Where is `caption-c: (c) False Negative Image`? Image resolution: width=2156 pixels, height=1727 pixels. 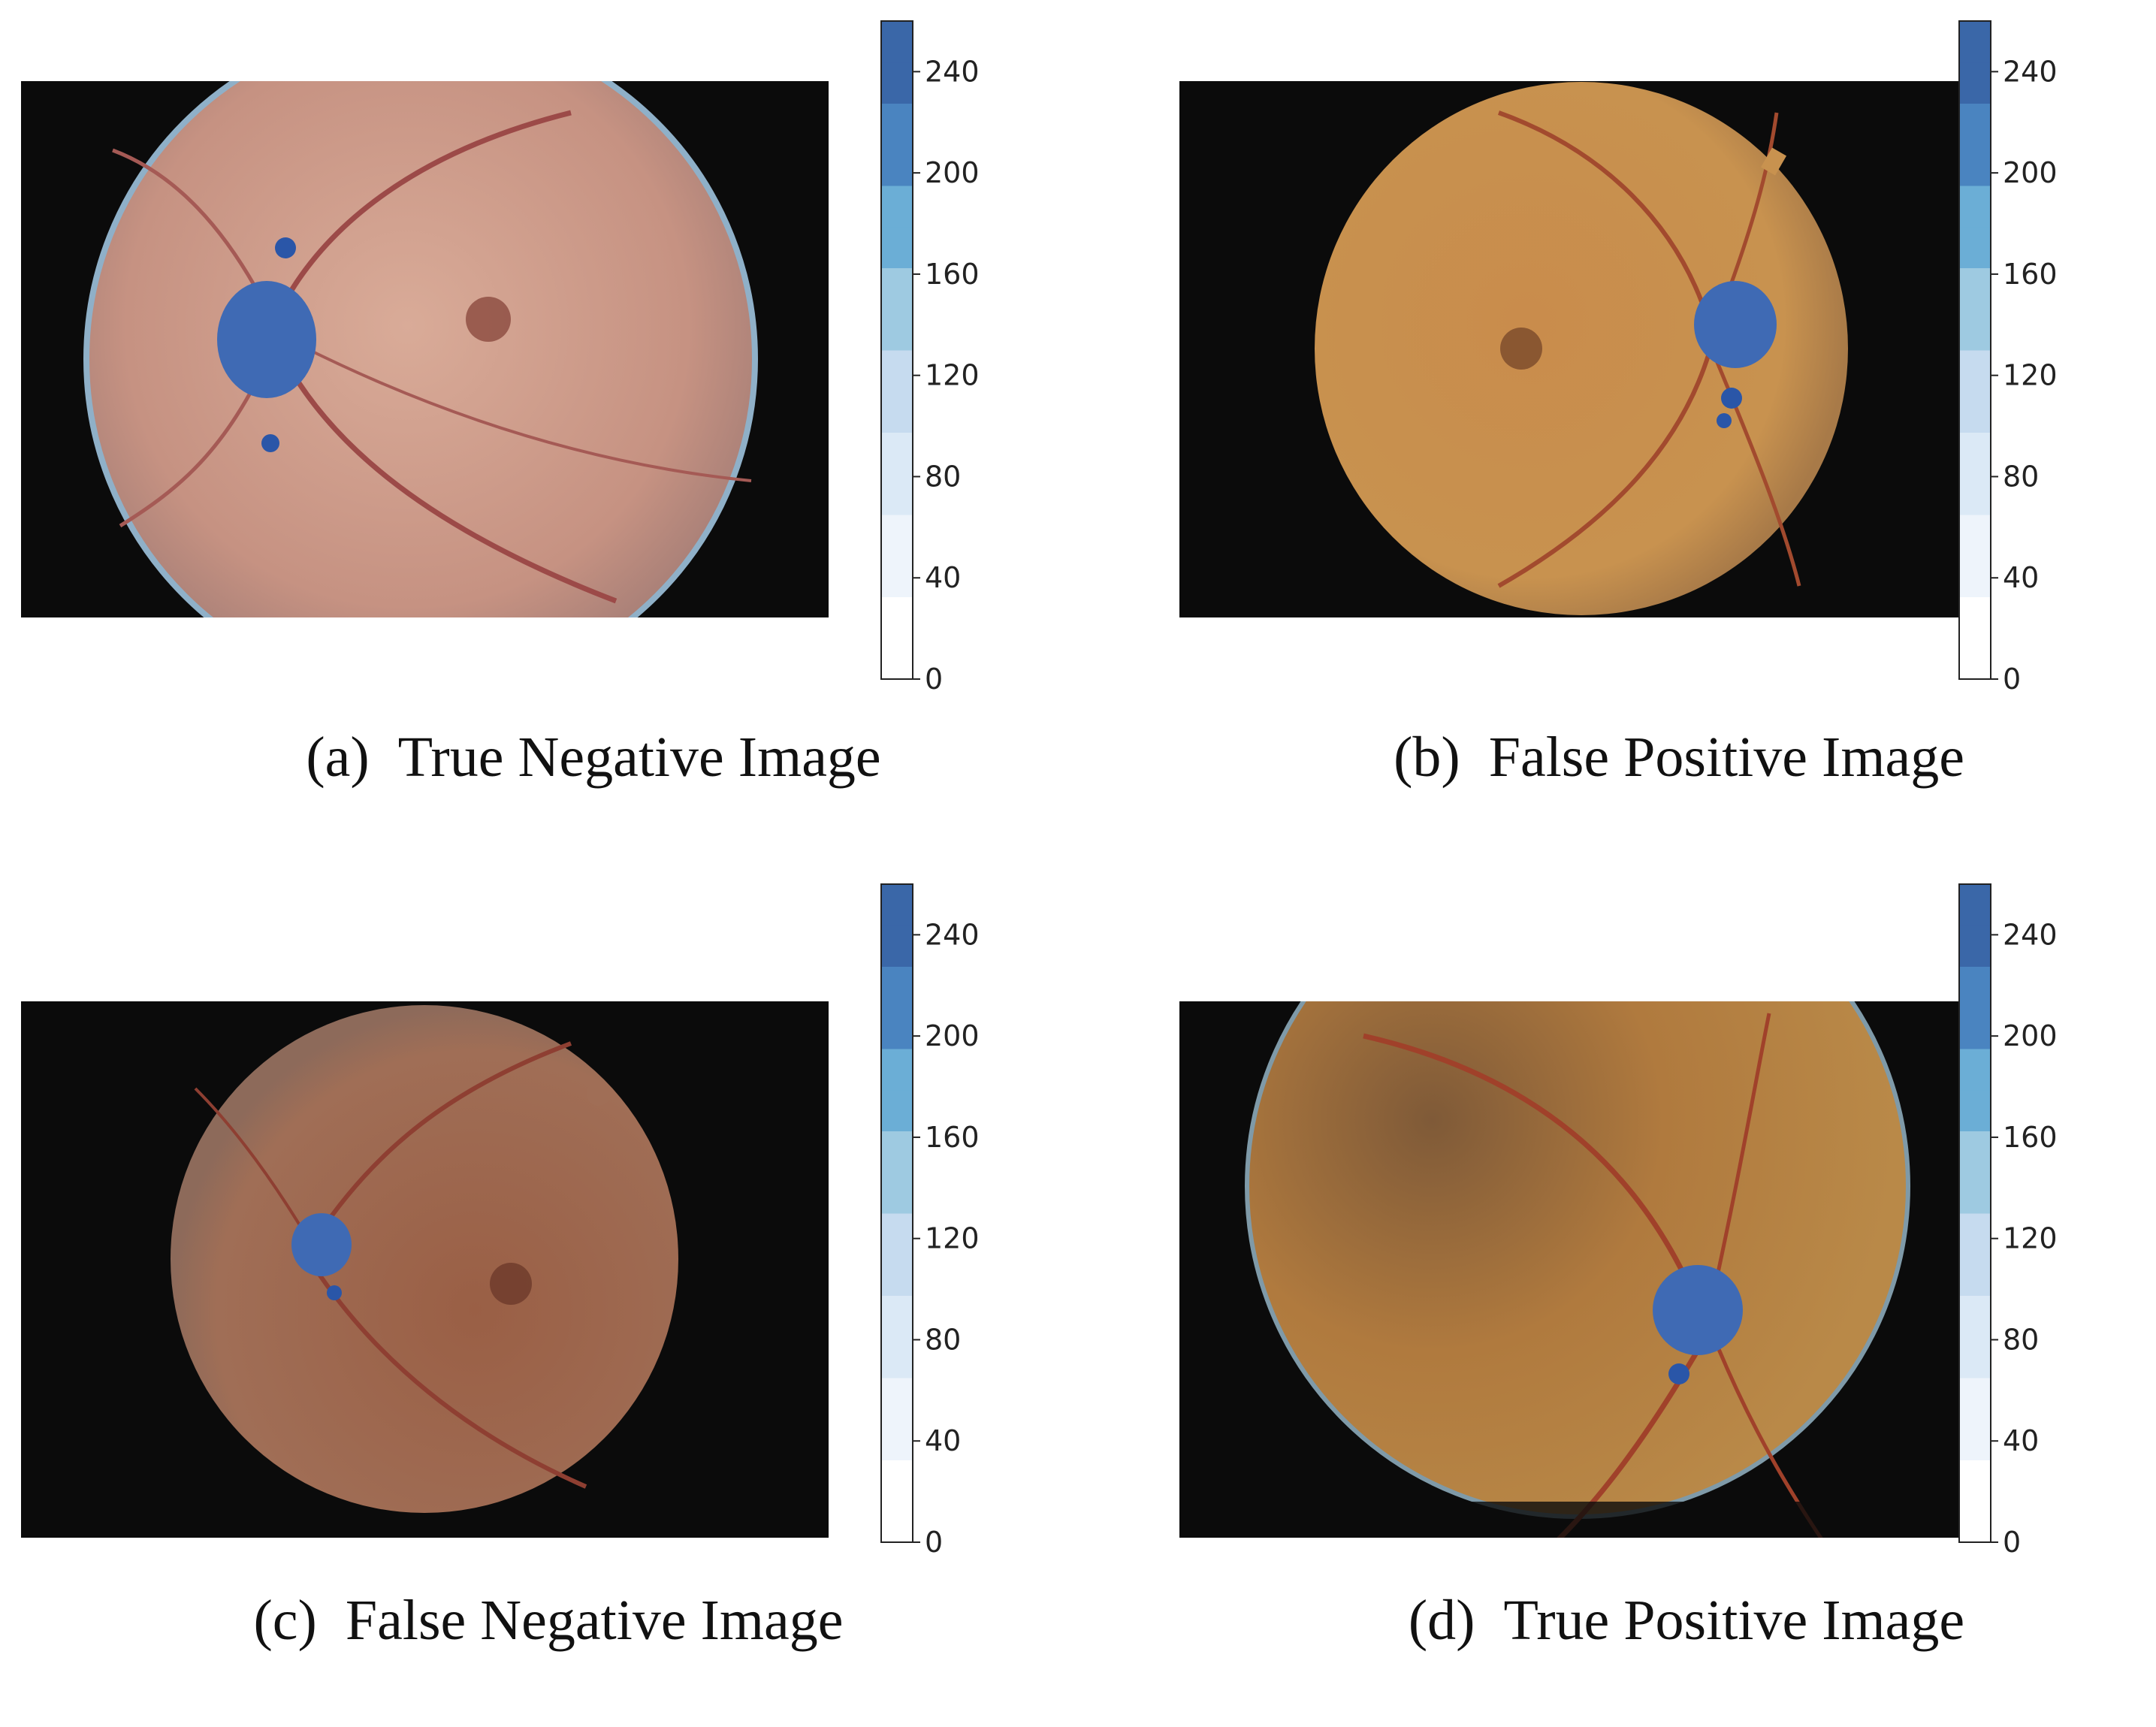 caption-c: (c) False Negative Image is located at coordinates (548, 1620).